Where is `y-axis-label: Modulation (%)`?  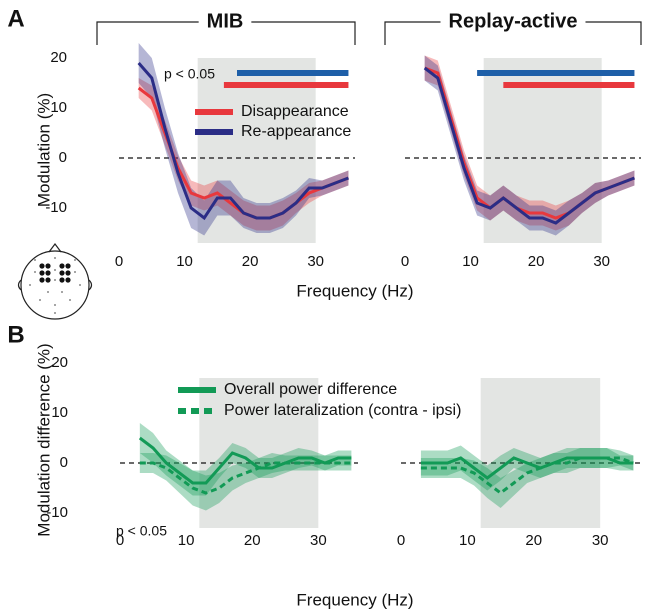 y-axis-label: Modulation (%) is located at coordinates (43, 150).